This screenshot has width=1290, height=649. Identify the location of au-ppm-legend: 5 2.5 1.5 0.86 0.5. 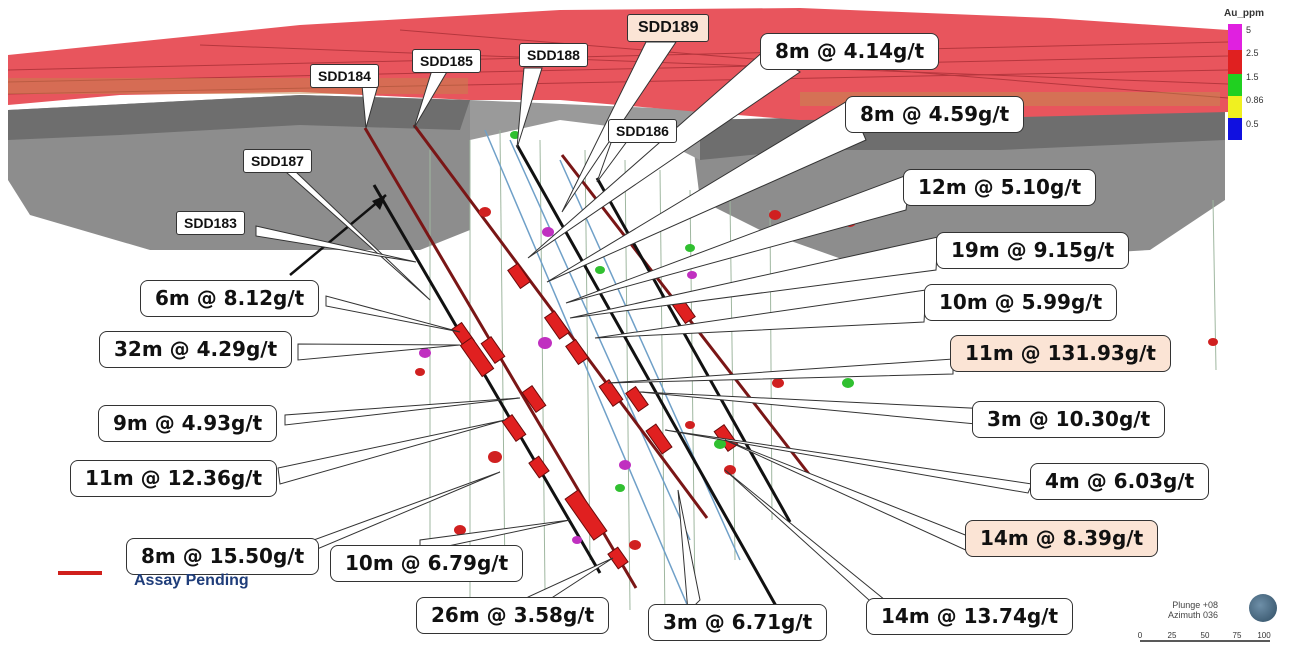
(1252, 90).